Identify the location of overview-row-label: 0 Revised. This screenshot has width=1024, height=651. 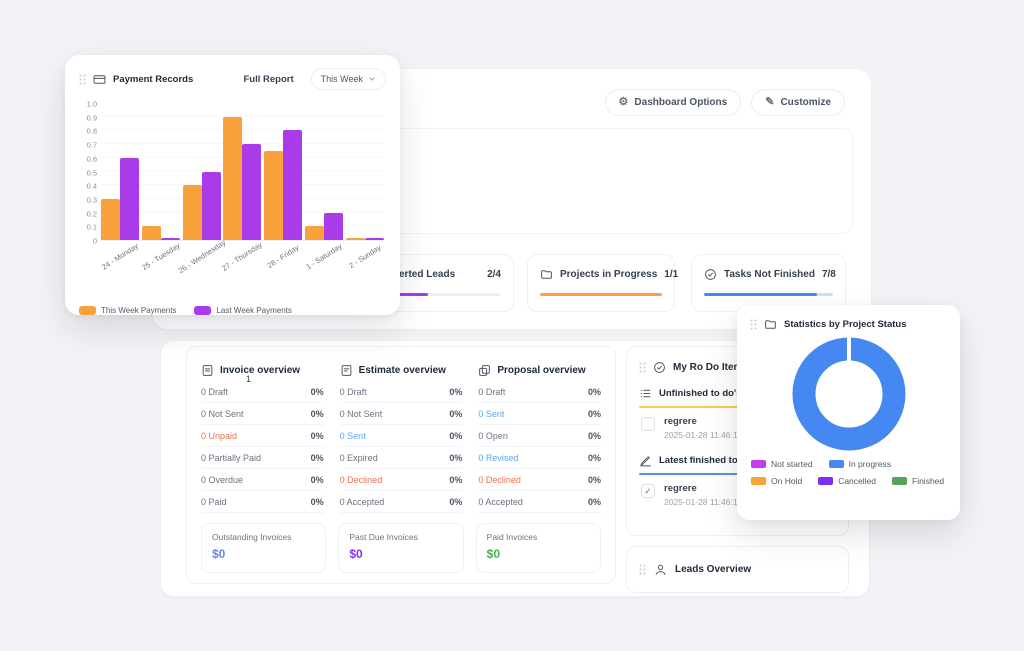
(498, 457).